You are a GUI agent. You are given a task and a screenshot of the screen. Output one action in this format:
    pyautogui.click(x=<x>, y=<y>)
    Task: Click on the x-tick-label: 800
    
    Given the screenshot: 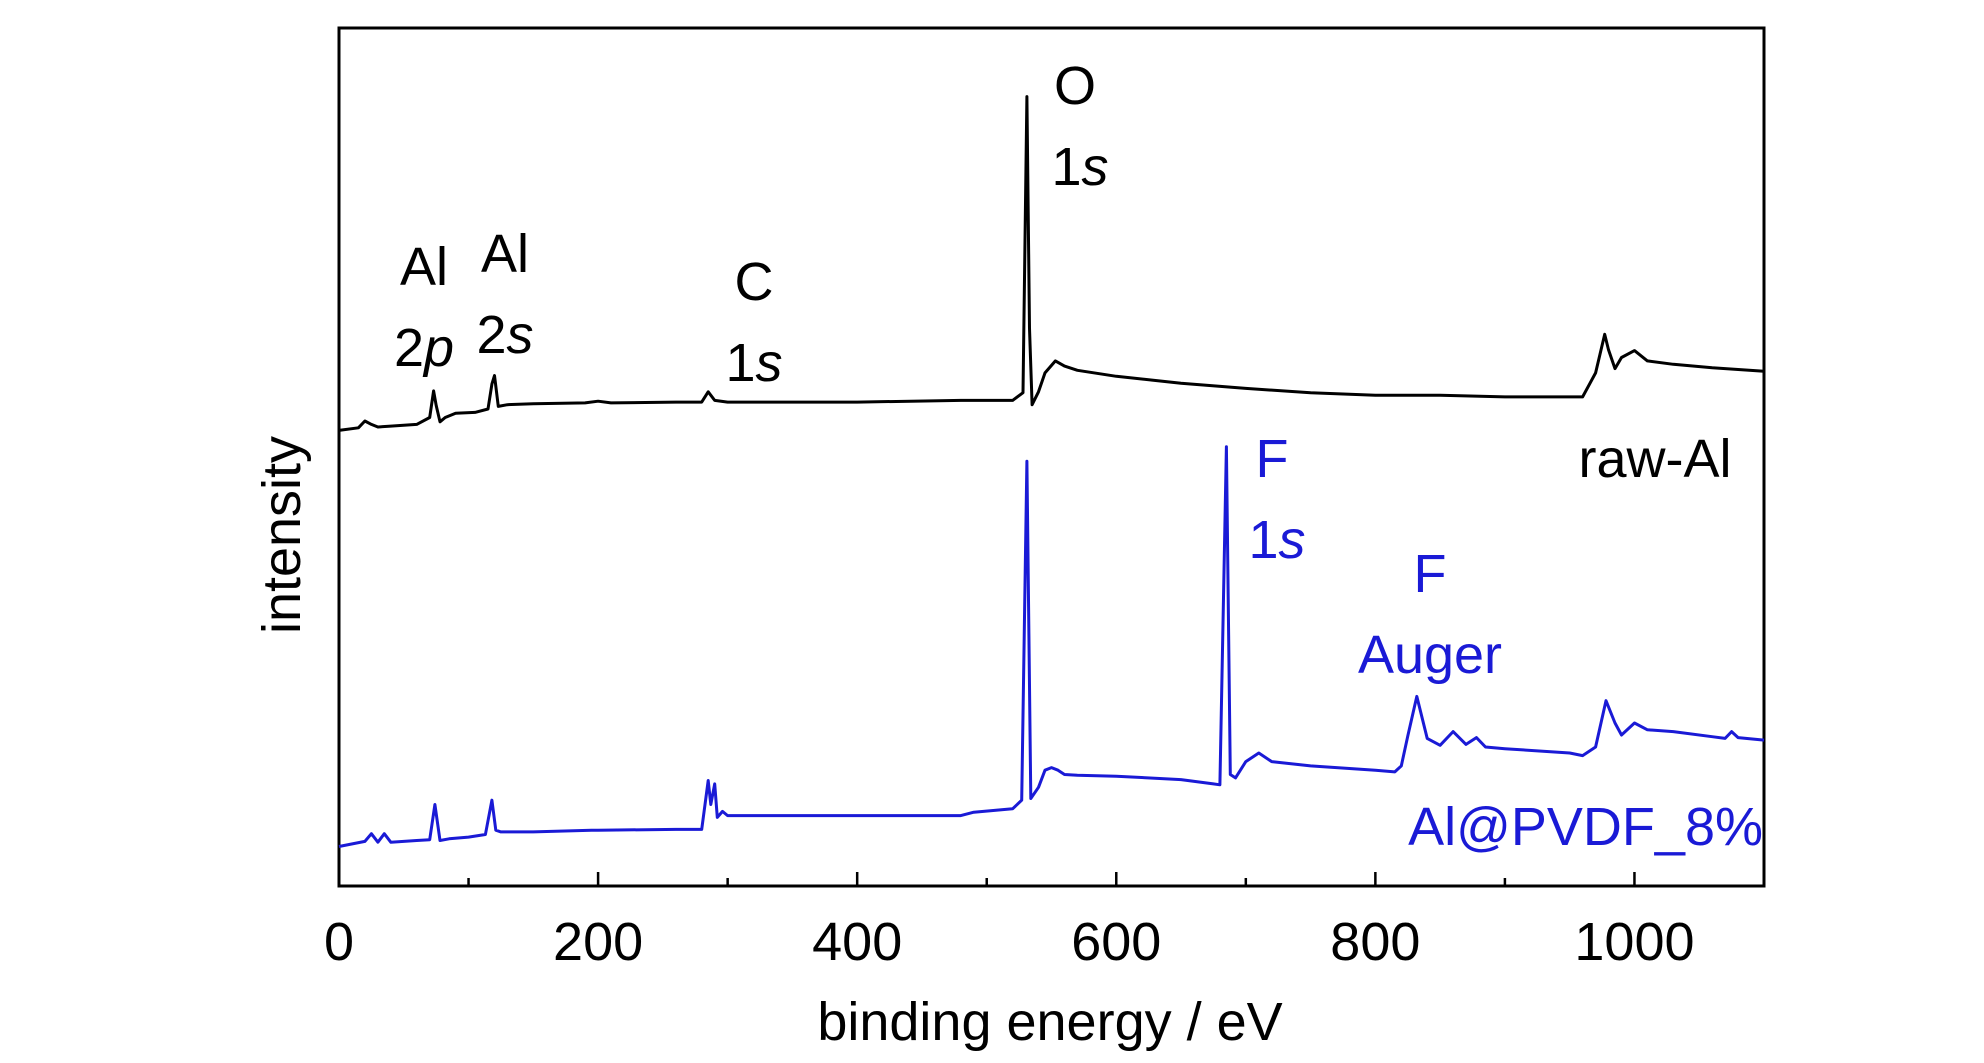 What is the action you would take?
    pyautogui.click(x=1375, y=942)
    